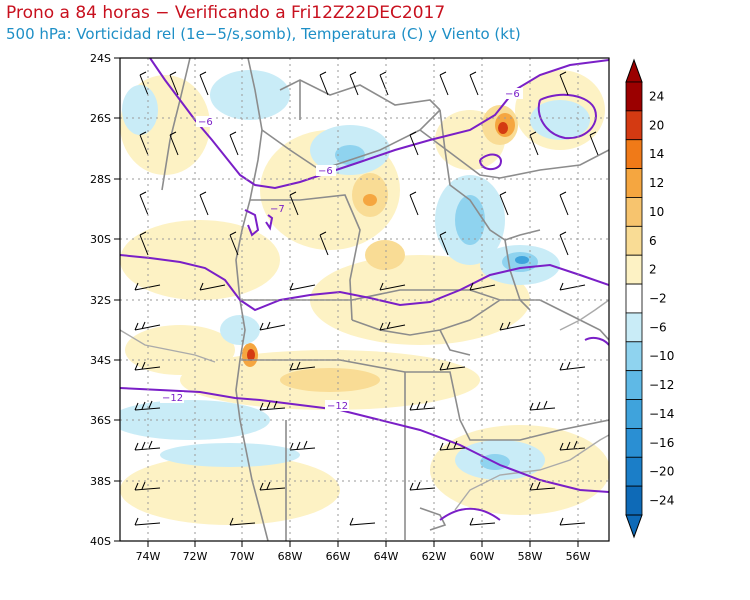 The width and height of the screenshot is (750, 600). I want to click on contour-label-n12-a: −12, so click(172, 398).